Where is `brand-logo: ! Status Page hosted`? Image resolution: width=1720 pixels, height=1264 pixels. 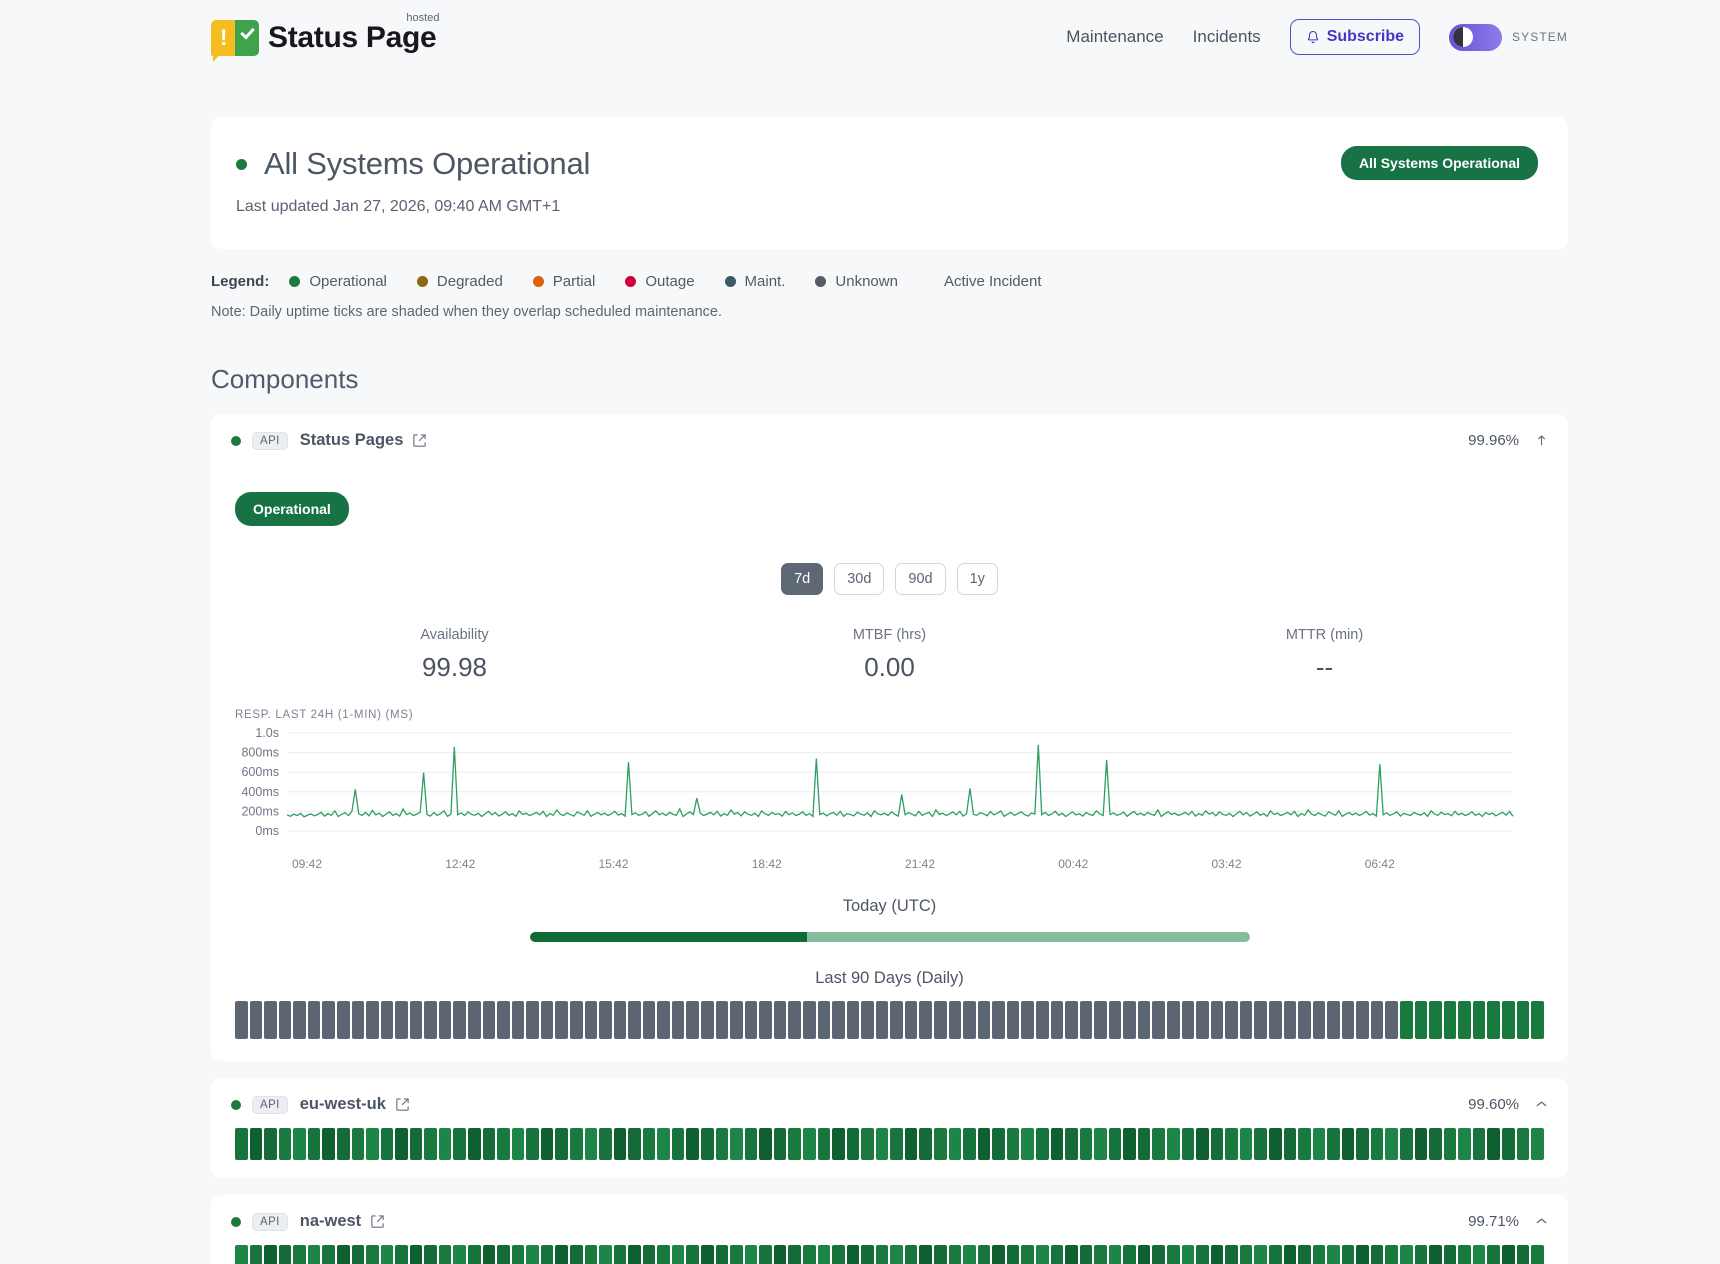
brand-logo: ! Status Page hosted is located at coordinates (325, 37).